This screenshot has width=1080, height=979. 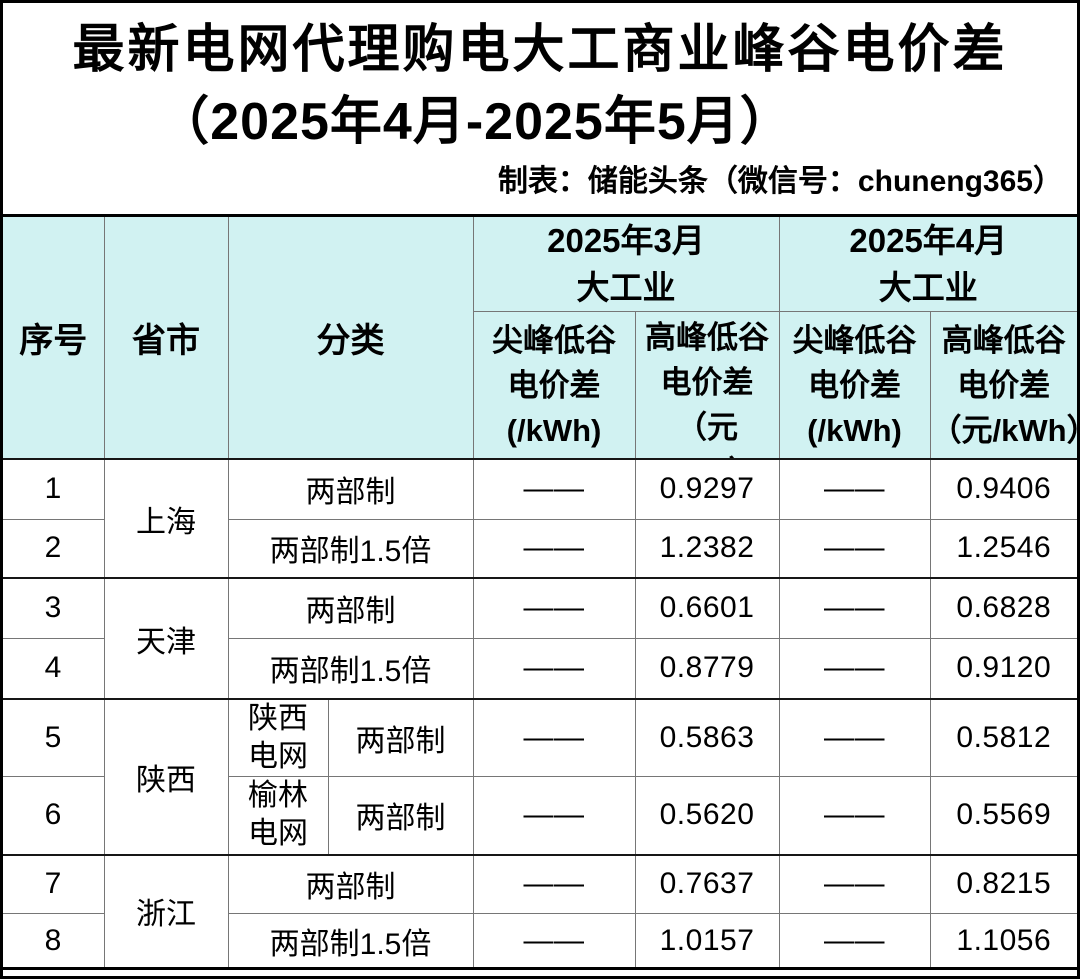 I want to click on seq-cell: 2, so click(x=54, y=548).